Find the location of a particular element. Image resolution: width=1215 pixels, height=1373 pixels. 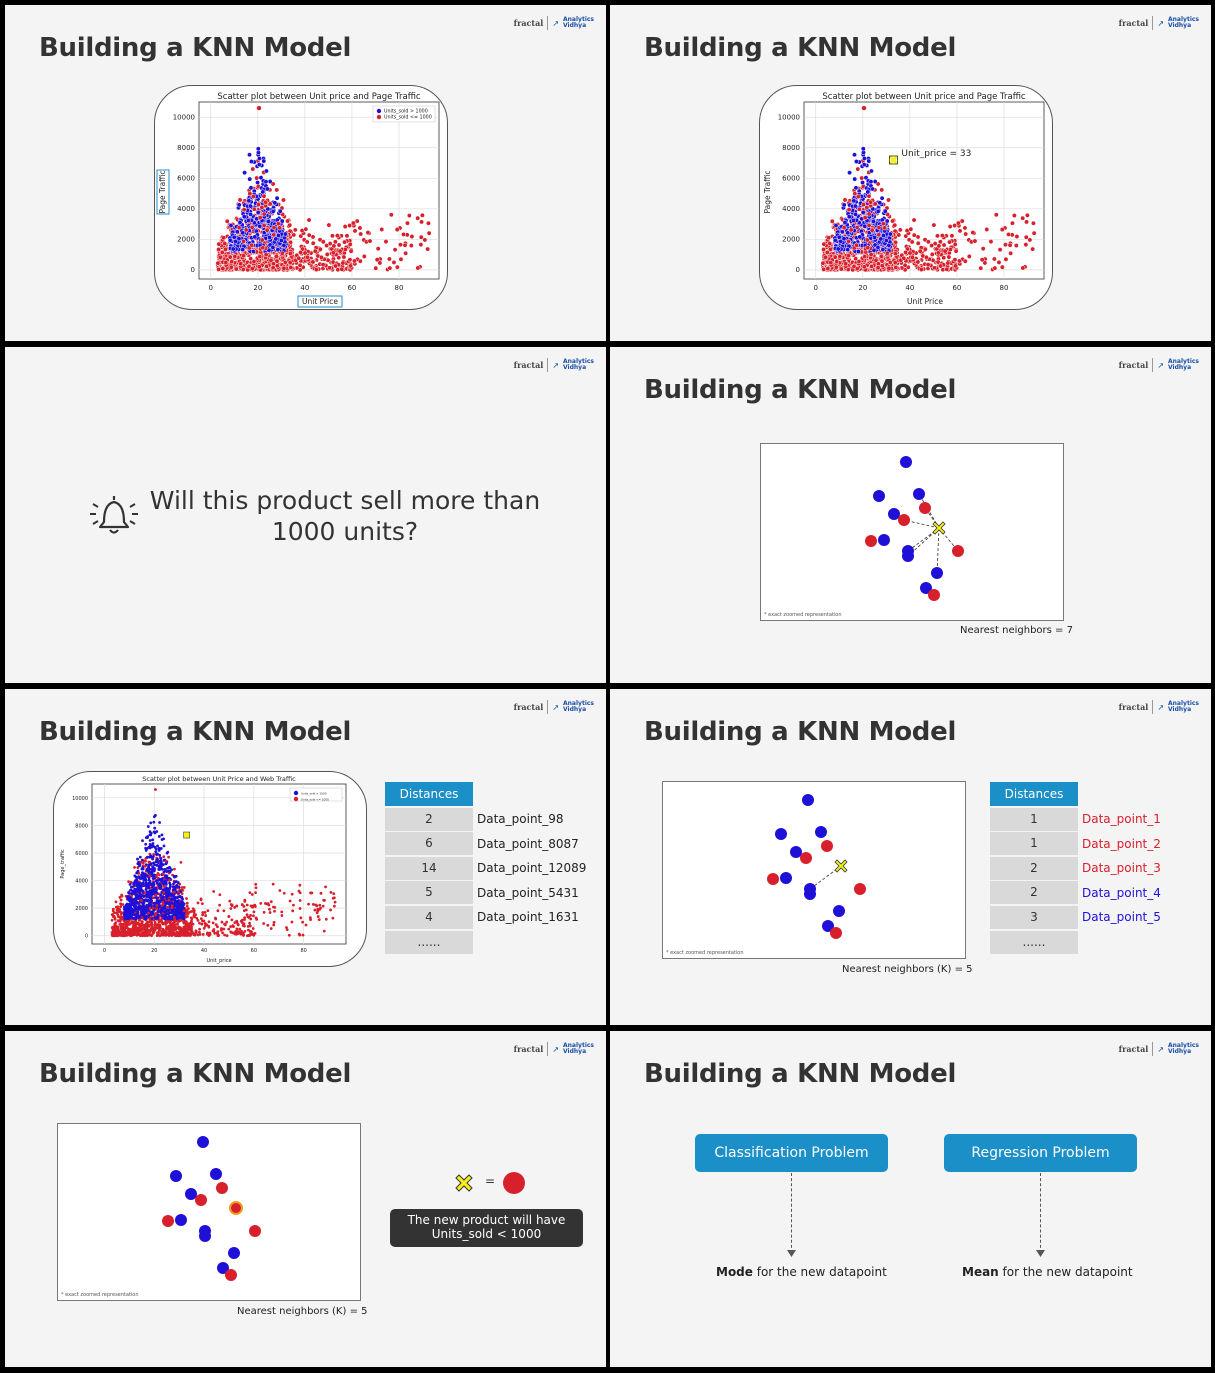

nearest-neighbors-caption: Nearest neighbors = 7 is located at coordinates (1016, 630).